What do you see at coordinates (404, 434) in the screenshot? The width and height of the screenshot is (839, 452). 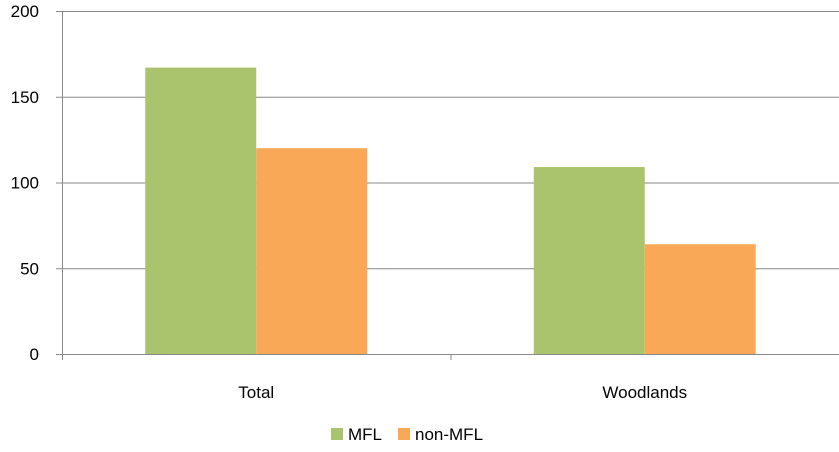 I see `legend-swatch-non-mfl` at bounding box center [404, 434].